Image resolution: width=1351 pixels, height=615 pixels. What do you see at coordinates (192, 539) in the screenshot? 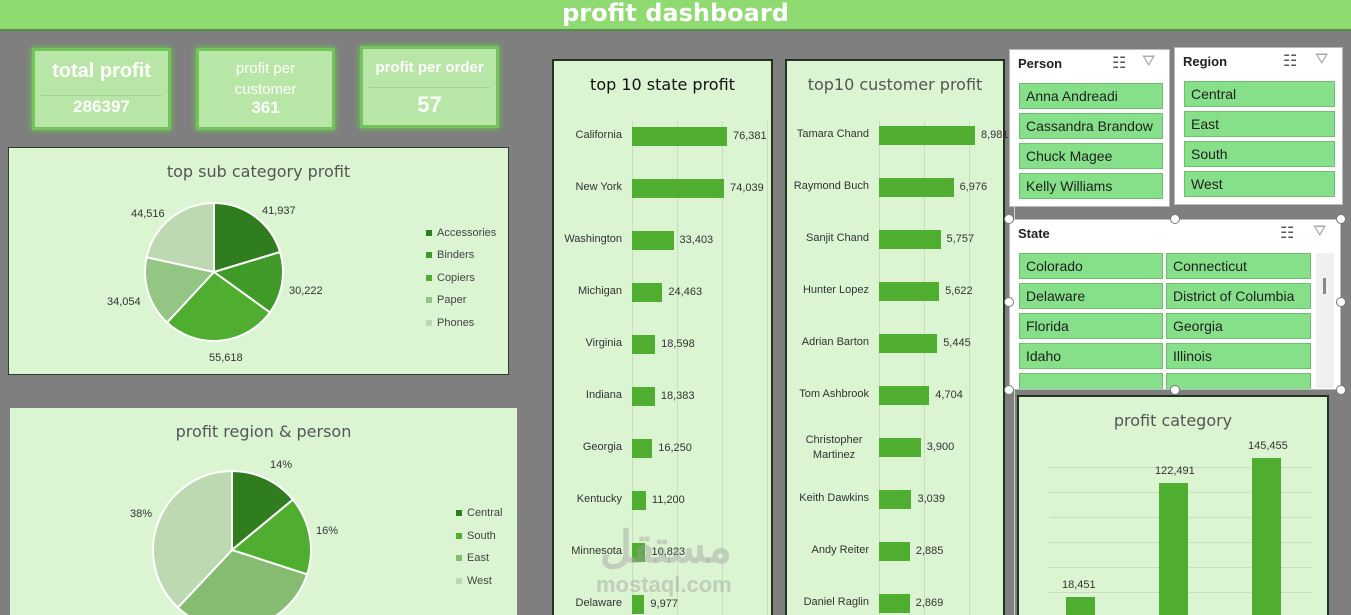
I see `region-slice-west` at bounding box center [192, 539].